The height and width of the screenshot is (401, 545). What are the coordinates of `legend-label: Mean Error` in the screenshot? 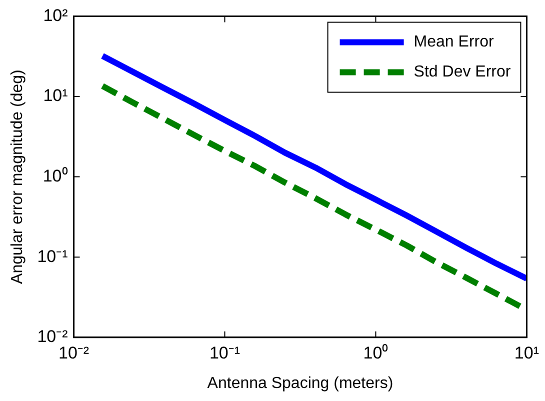 It's located at (454, 42).